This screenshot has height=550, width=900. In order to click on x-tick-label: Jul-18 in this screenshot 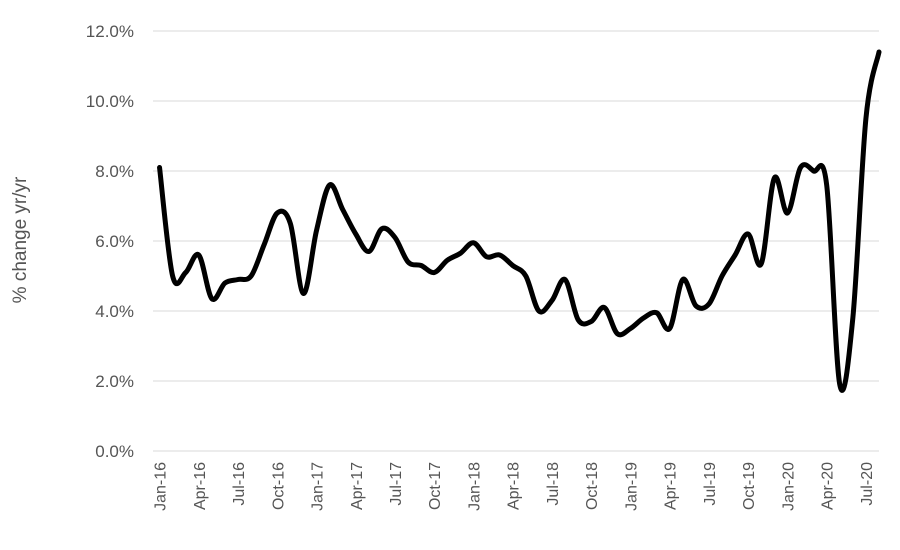, I will do `click(553, 484)`.